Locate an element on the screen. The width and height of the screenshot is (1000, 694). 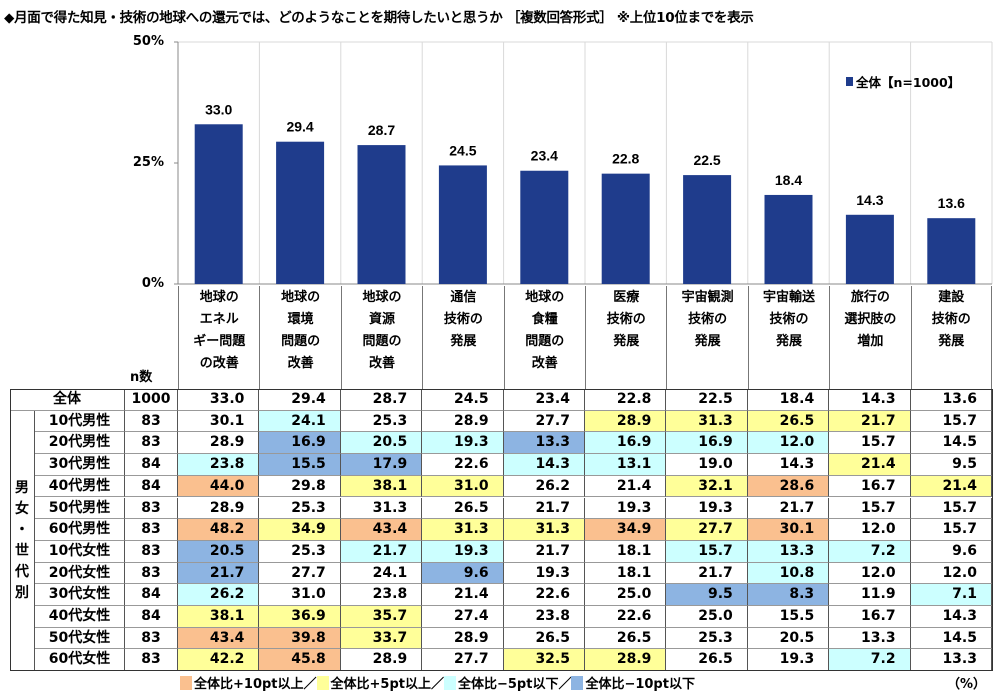
category-label: 地球の 食糧 問題の 改善 is located at coordinates (544, 337).